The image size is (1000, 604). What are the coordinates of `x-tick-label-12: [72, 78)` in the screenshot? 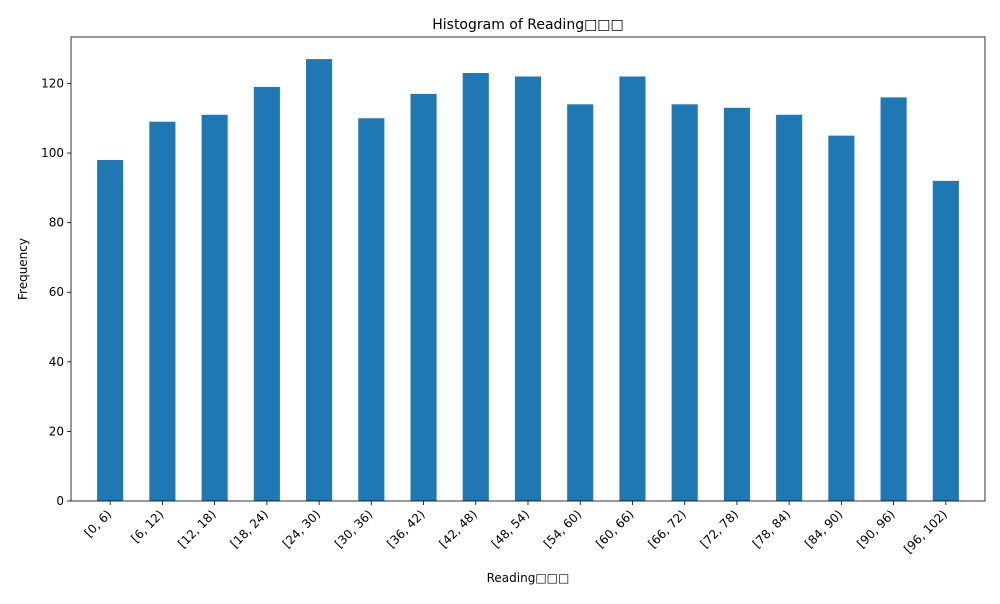 It's located at (720, 529).